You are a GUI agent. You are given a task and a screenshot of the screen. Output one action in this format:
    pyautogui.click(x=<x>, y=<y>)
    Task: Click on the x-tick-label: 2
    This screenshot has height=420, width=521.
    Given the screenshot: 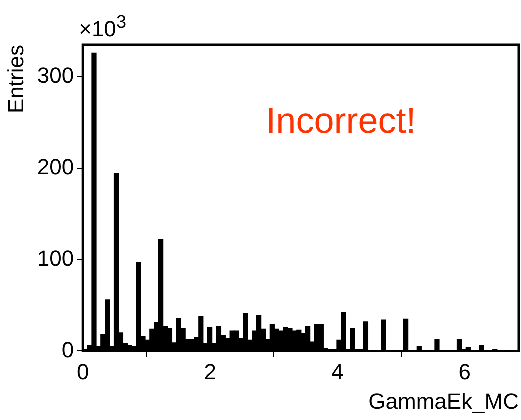 What is the action you would take?
    pyautogui.click(x=210, y=371)
    